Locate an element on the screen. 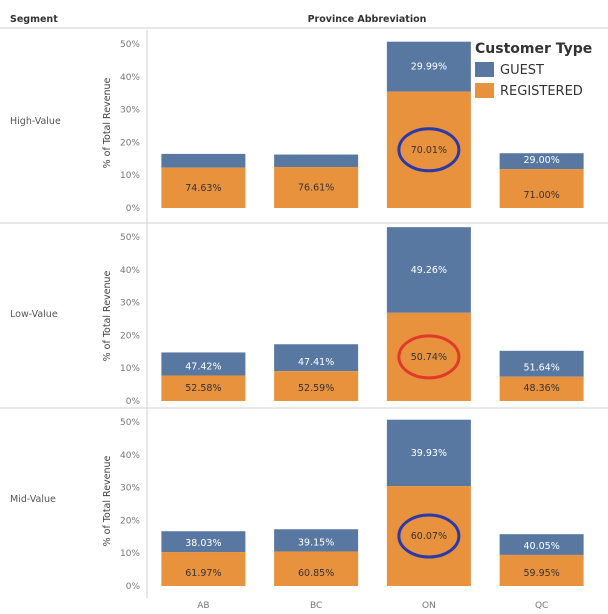 The height and width of the screenshot is (614, 608). legend-title: Customer Type is located at coordinates (533, 49).